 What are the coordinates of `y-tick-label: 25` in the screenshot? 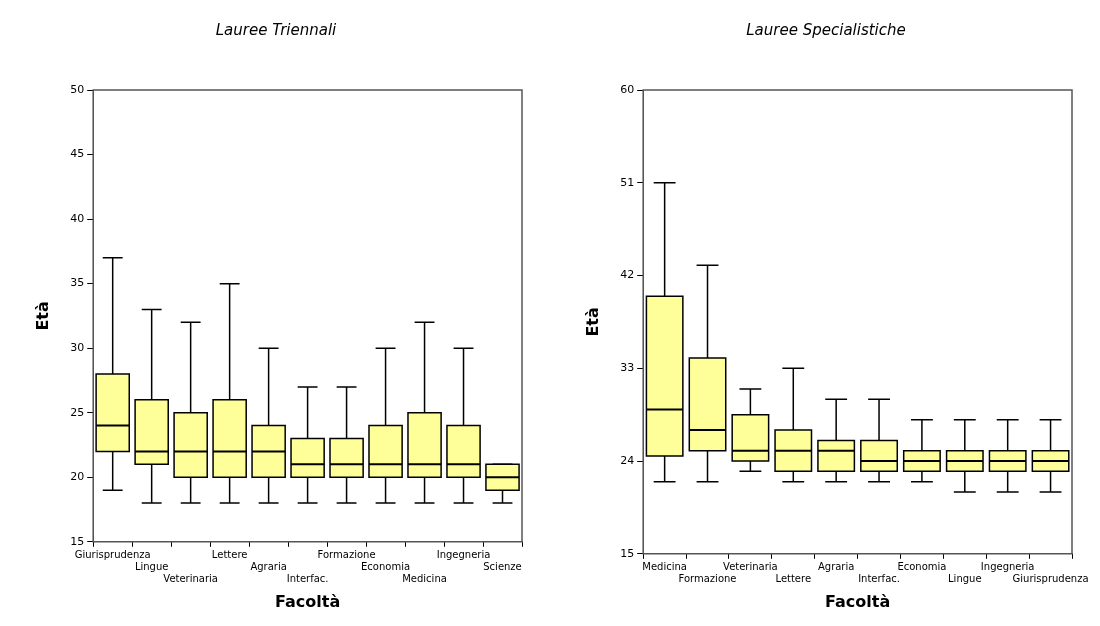 It's located at (77, 412).